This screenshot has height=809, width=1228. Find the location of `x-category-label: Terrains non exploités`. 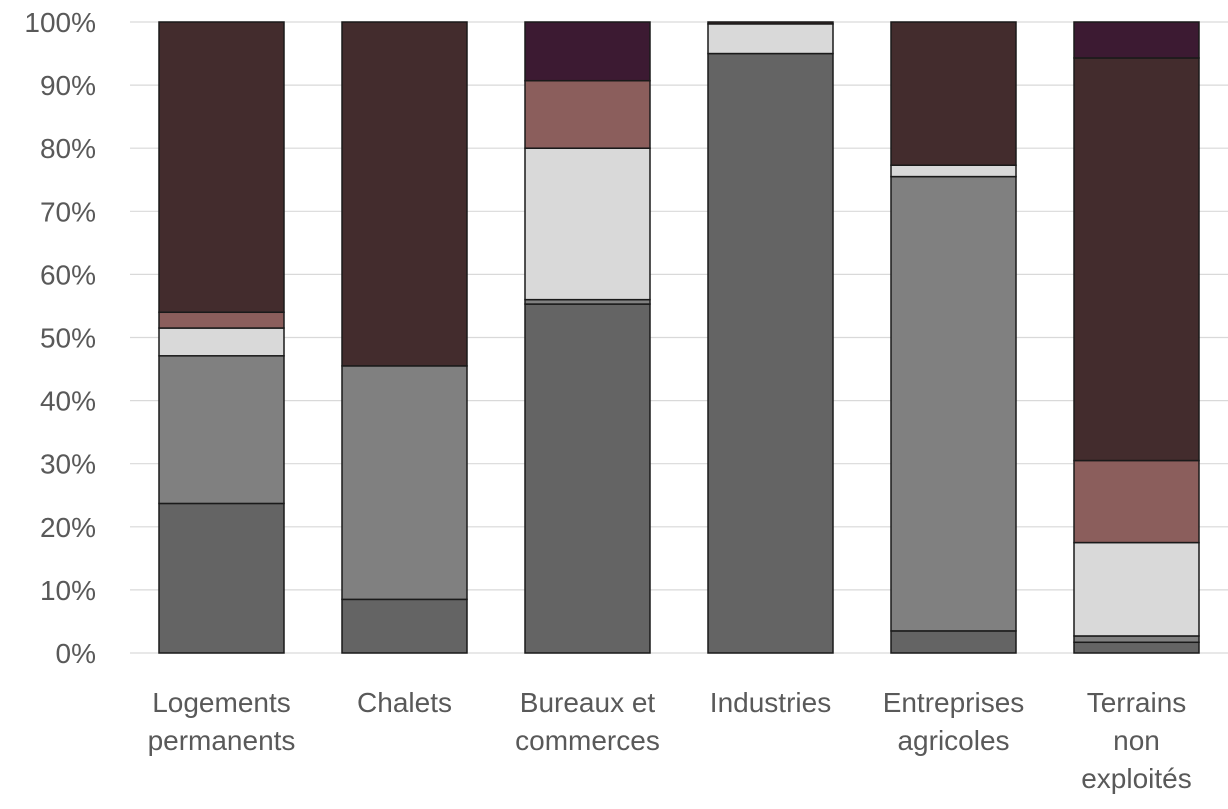

x-category-label: Terrains non exploités is located at coordinates (1136, 740).